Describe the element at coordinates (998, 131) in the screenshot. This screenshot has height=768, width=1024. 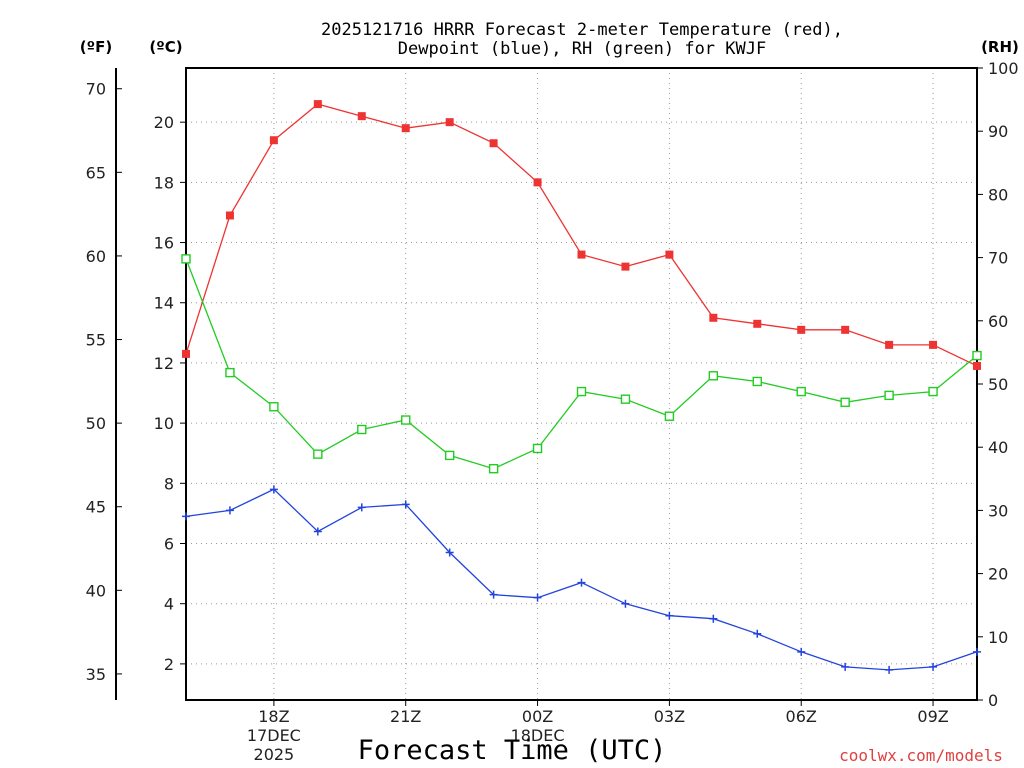
I see `rh-tick-label: 90` at that location.